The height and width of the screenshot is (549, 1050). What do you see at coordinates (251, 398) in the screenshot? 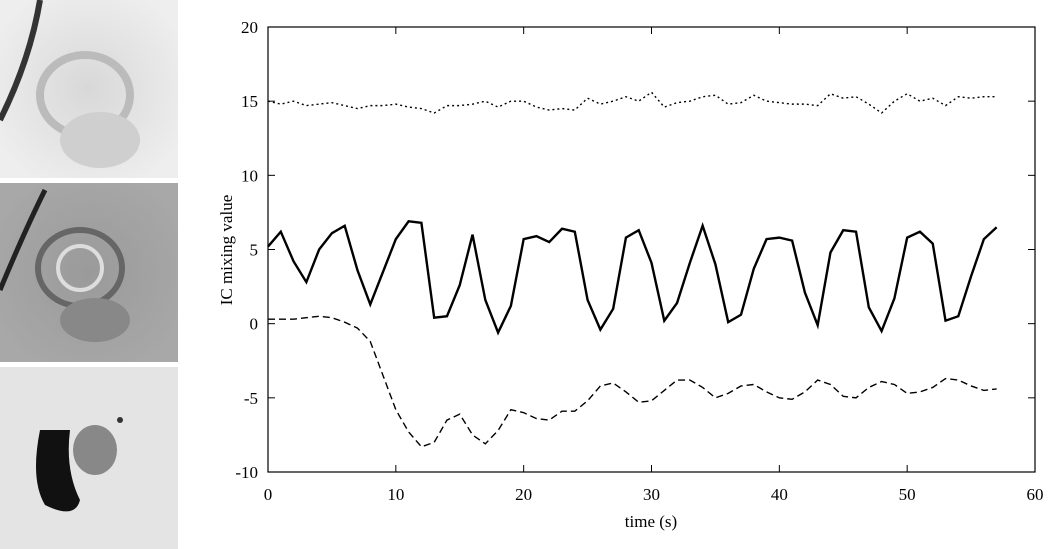
I see `y-tick-label: -5` at bounding box center [251, 398].